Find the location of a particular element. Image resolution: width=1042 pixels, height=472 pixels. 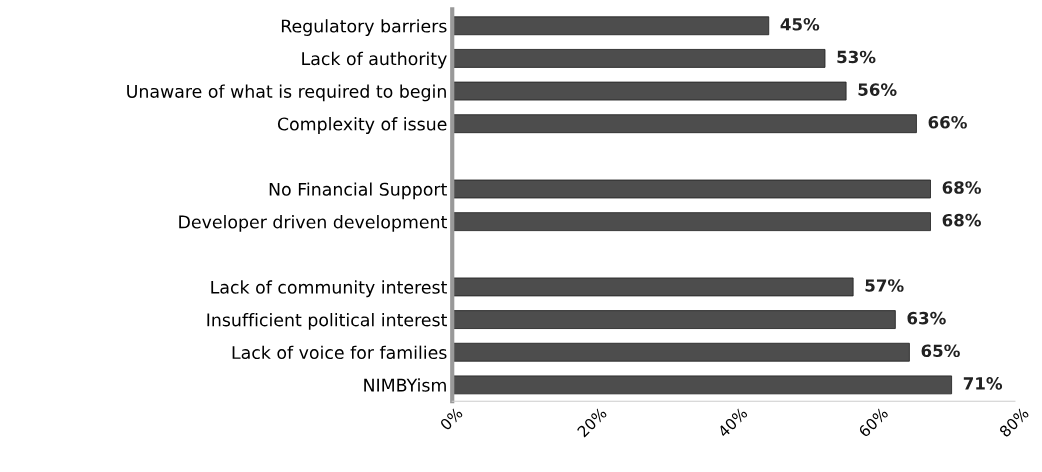

y-tick-label: NIMBYism is located at coordinates (405, 385).